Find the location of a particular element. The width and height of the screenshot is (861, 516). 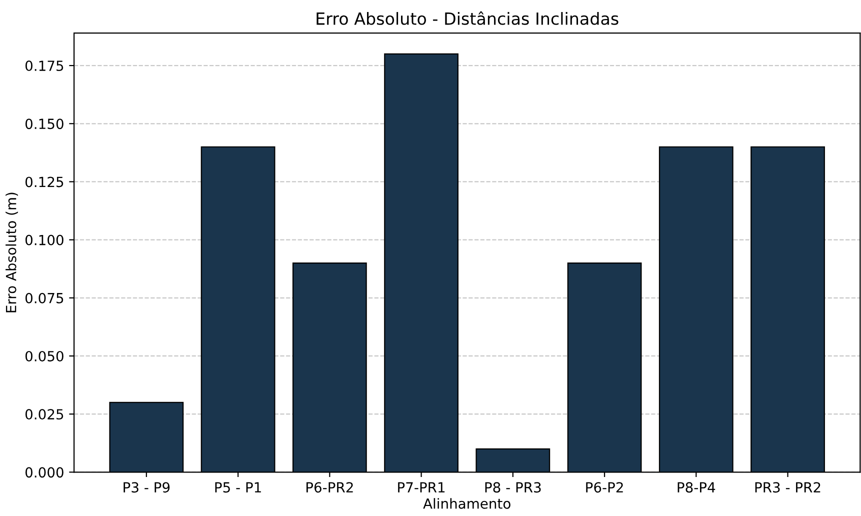

y-tick-label: 0.000 is located at coordinates (44, 472).